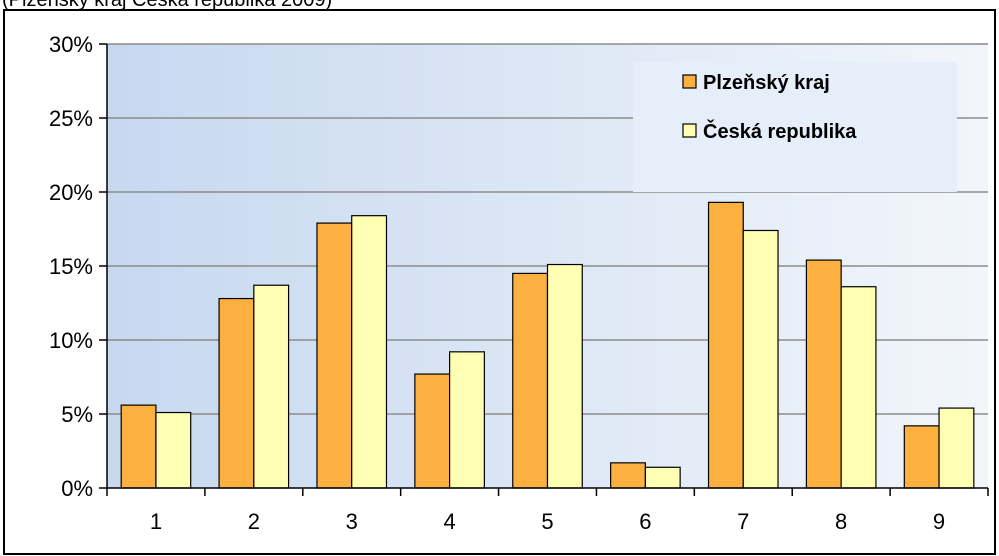 The height and width of the screenshot is (556, 999). I want to click on y-tick-label: 20%, so click(71, 192).